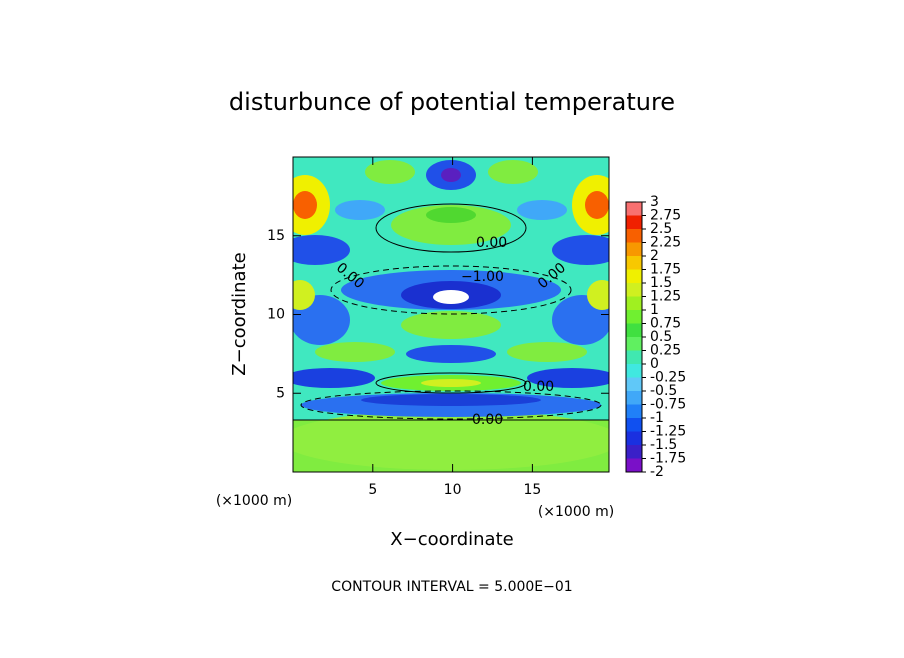  Describe the element at coordinates (661, 229) in the screenshot. I see `colorbar-tick-label: 2.5` at that location.